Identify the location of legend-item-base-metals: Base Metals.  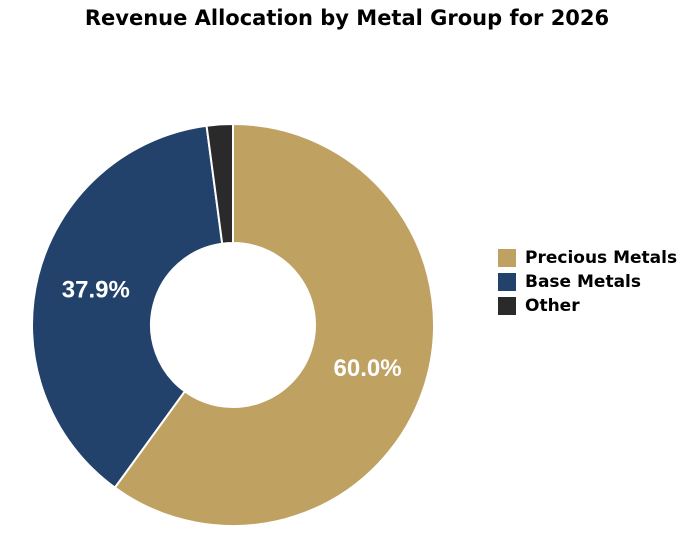
(587, 282).